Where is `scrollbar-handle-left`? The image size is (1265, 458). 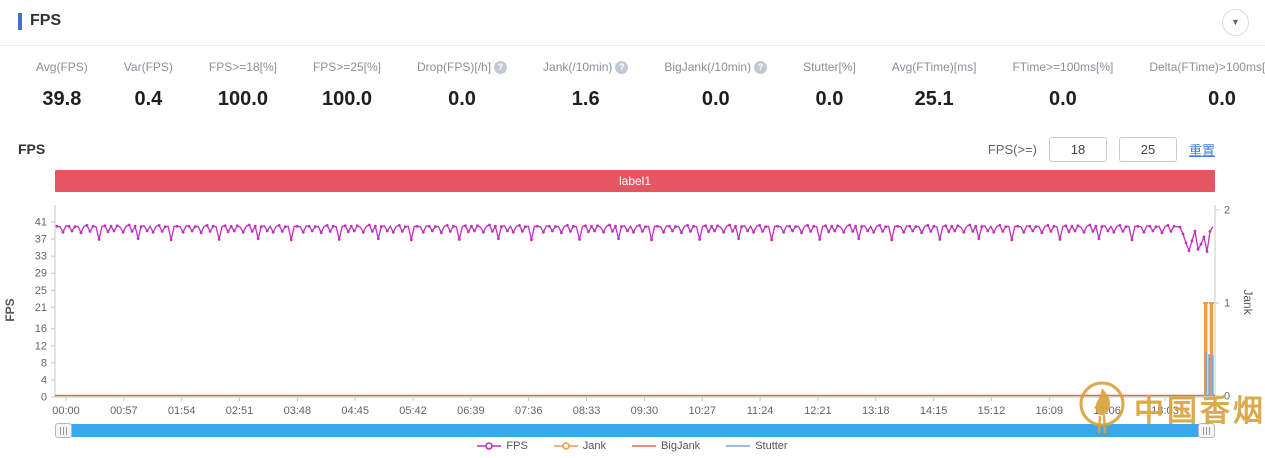
scrollbar-handle-left is located at coordinates (63, 430).